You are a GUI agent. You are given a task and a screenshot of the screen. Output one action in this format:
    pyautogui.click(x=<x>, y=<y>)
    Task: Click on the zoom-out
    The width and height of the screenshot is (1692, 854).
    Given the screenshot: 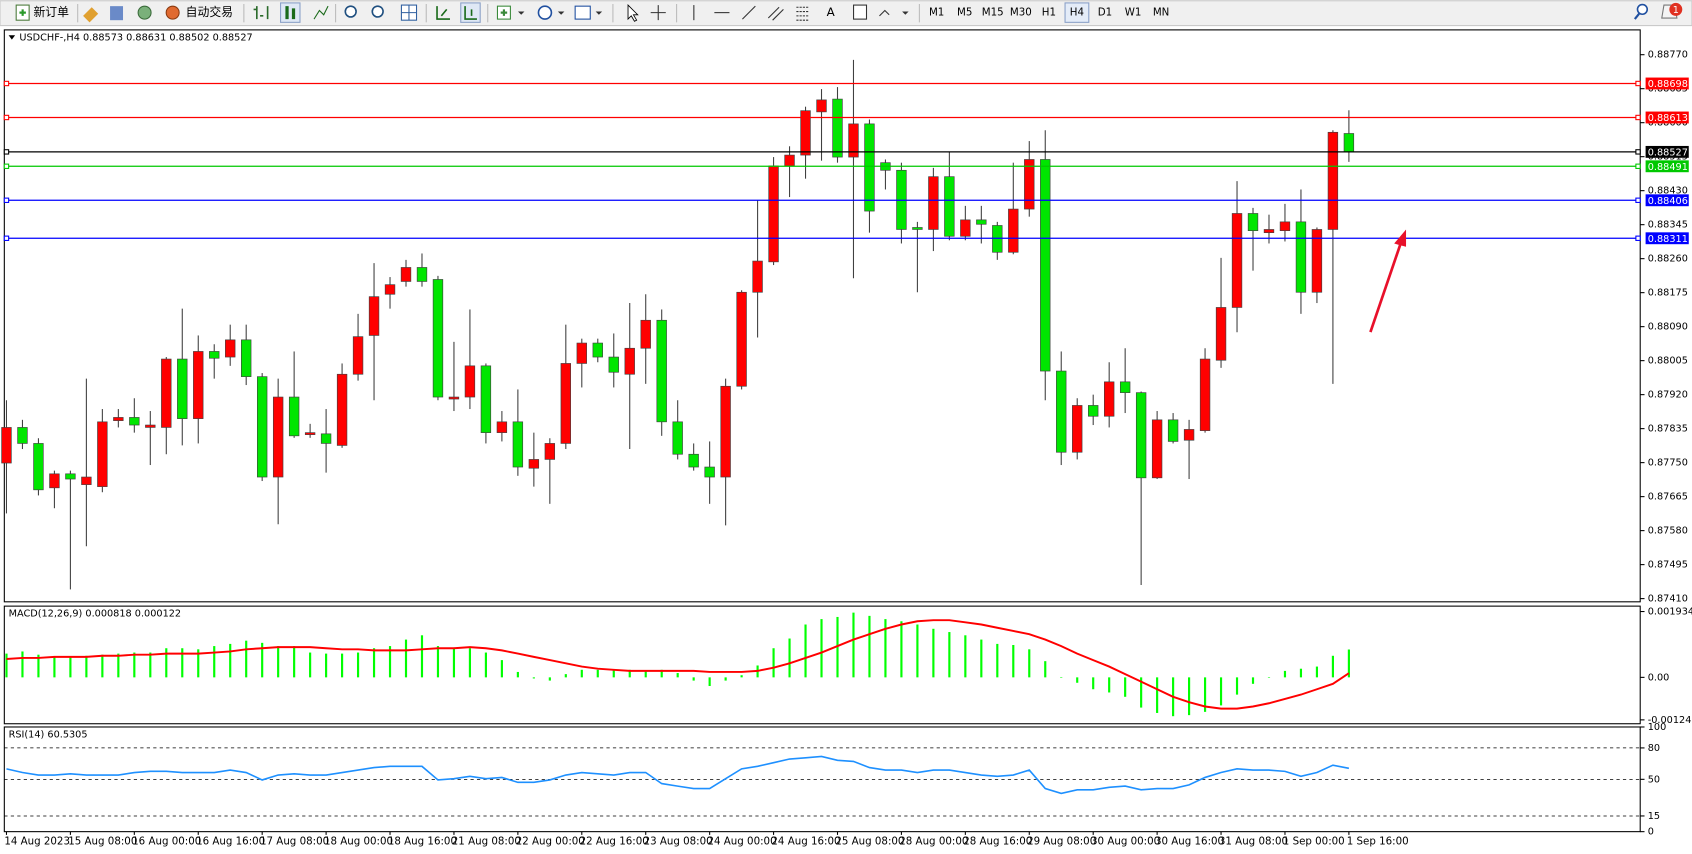 What is the action you would take?
    pyautogui.click(x=377, y=11)
    